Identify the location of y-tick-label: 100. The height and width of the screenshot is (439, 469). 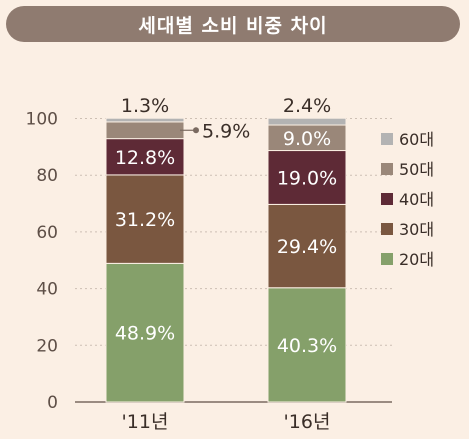
(42, 120).